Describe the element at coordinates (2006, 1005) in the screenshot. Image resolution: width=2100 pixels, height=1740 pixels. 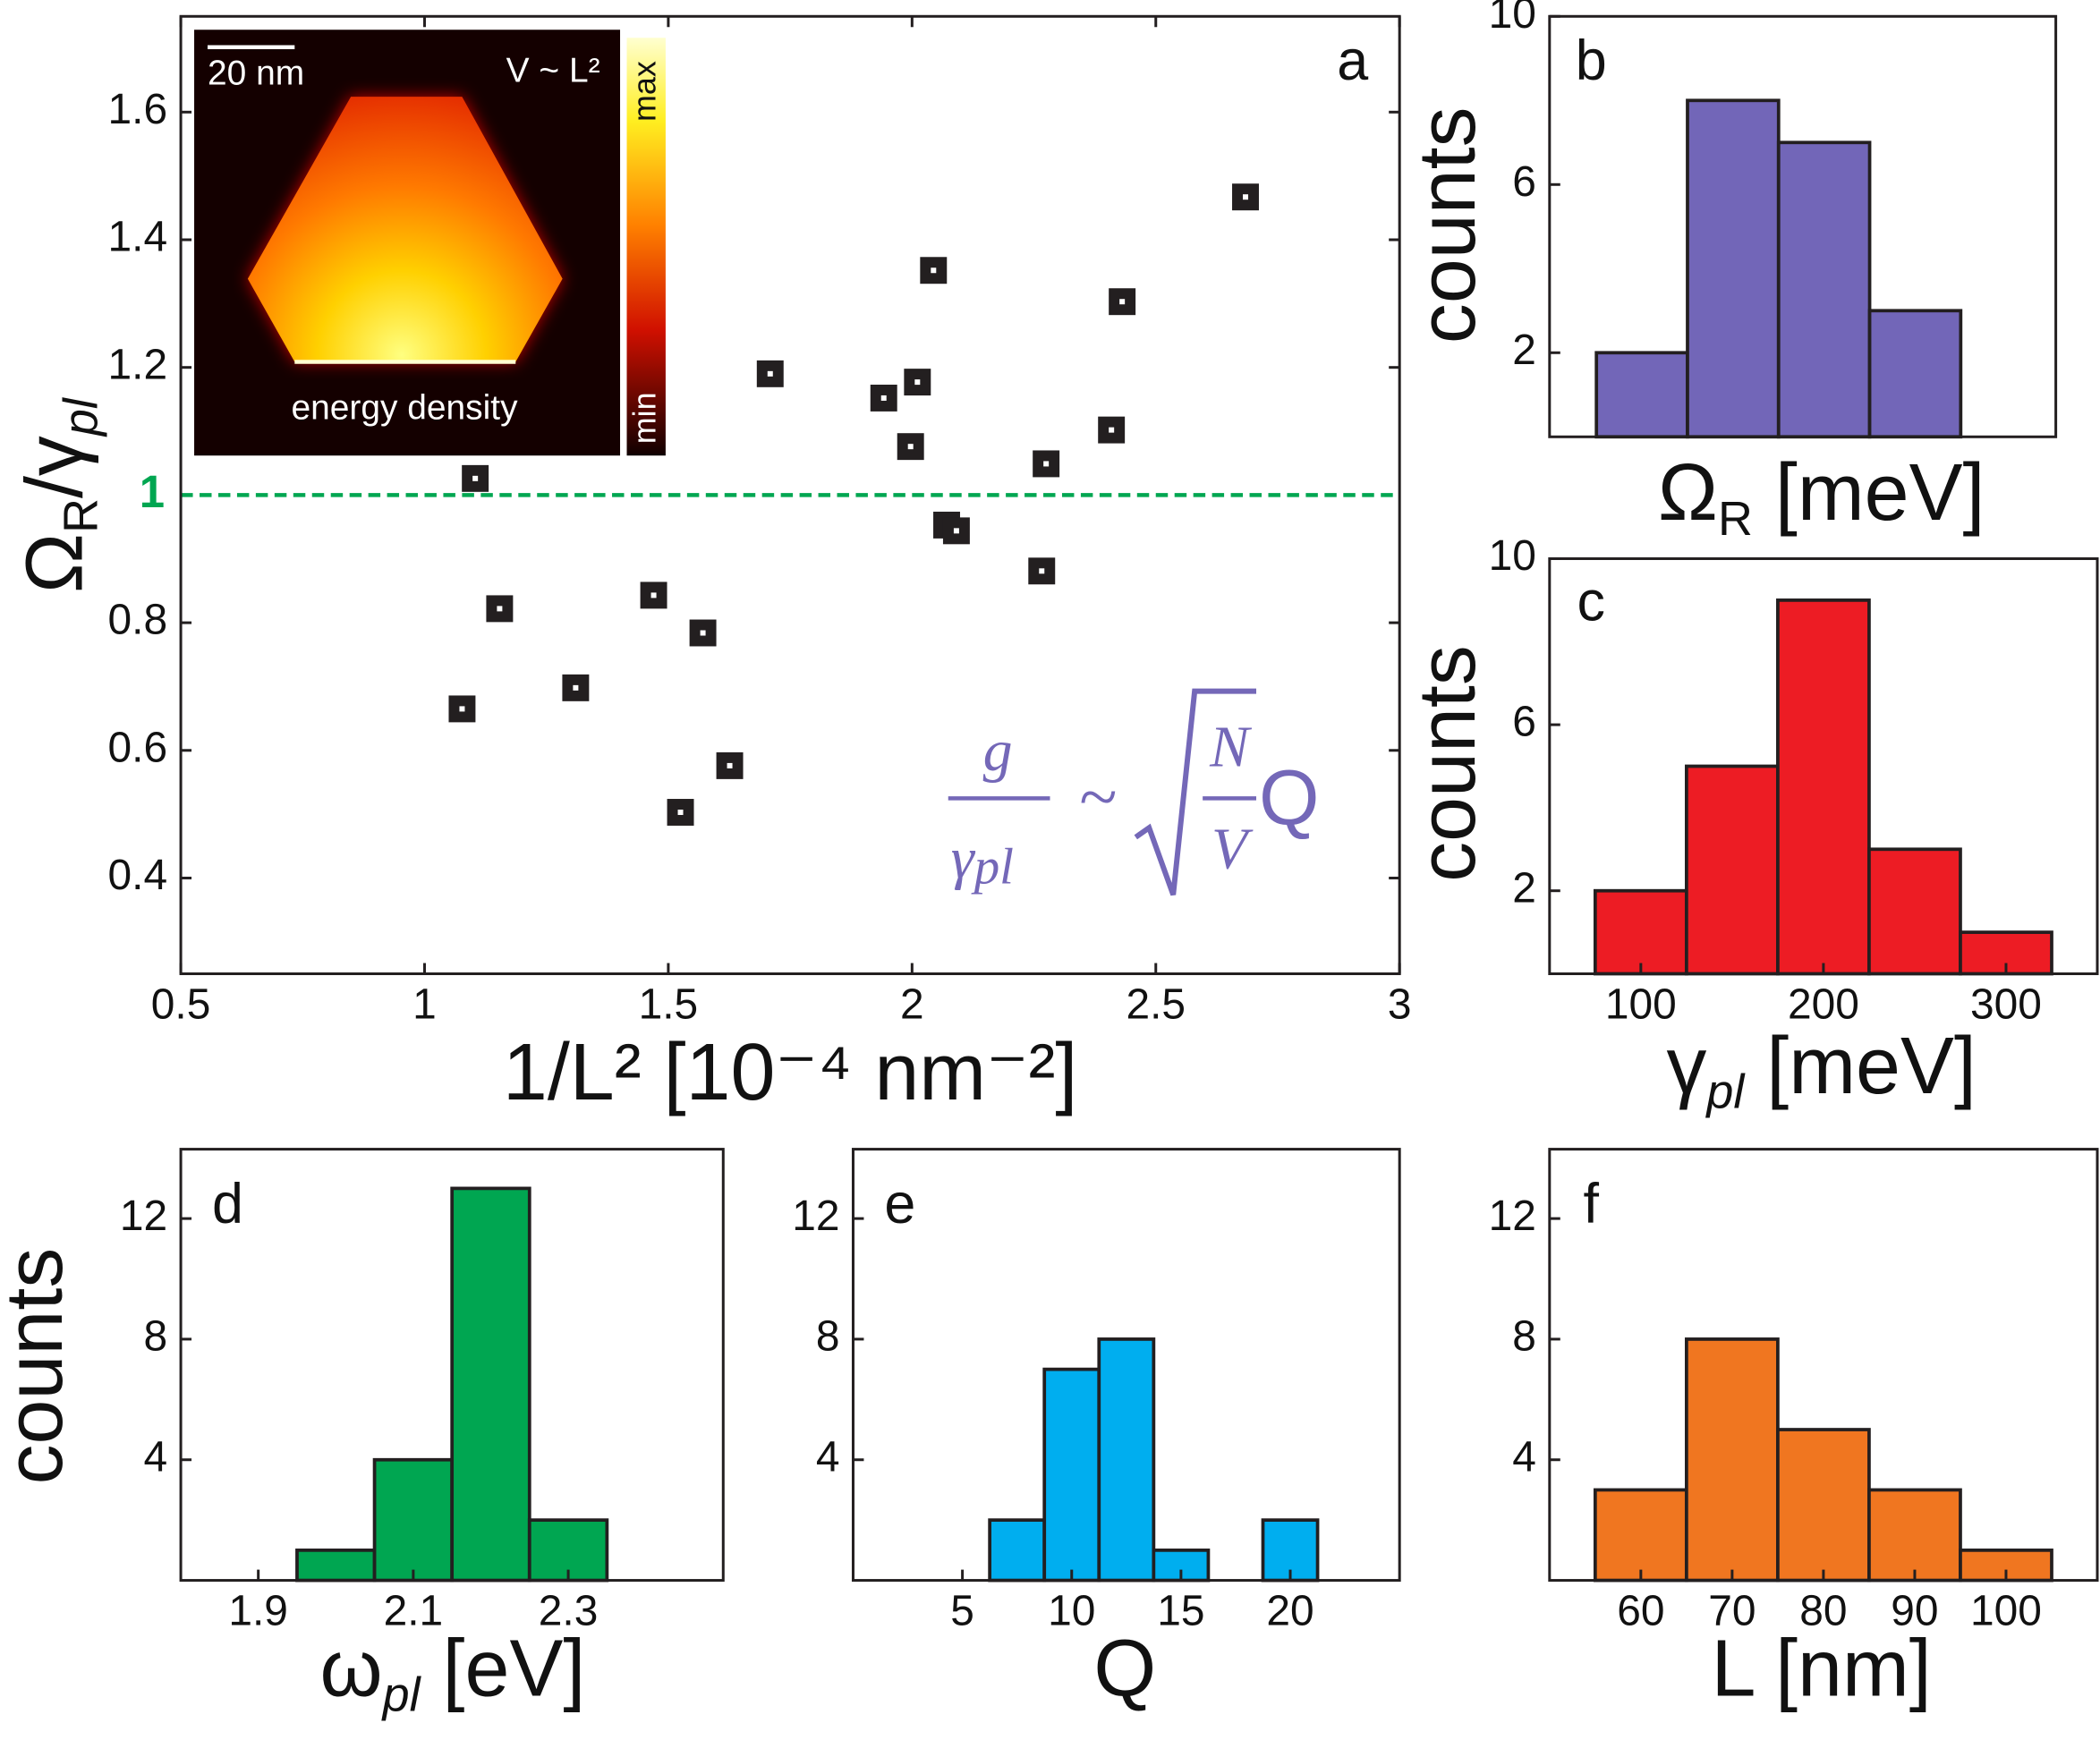
I see `x-tick-label: 300` at that location.